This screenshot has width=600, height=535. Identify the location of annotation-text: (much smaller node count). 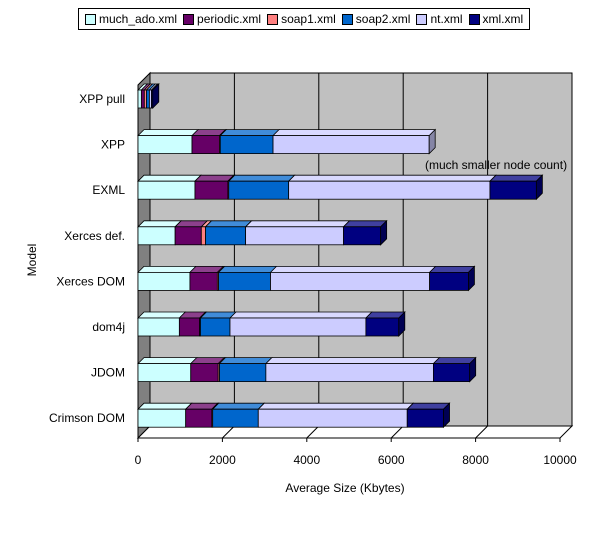
(496, 165).